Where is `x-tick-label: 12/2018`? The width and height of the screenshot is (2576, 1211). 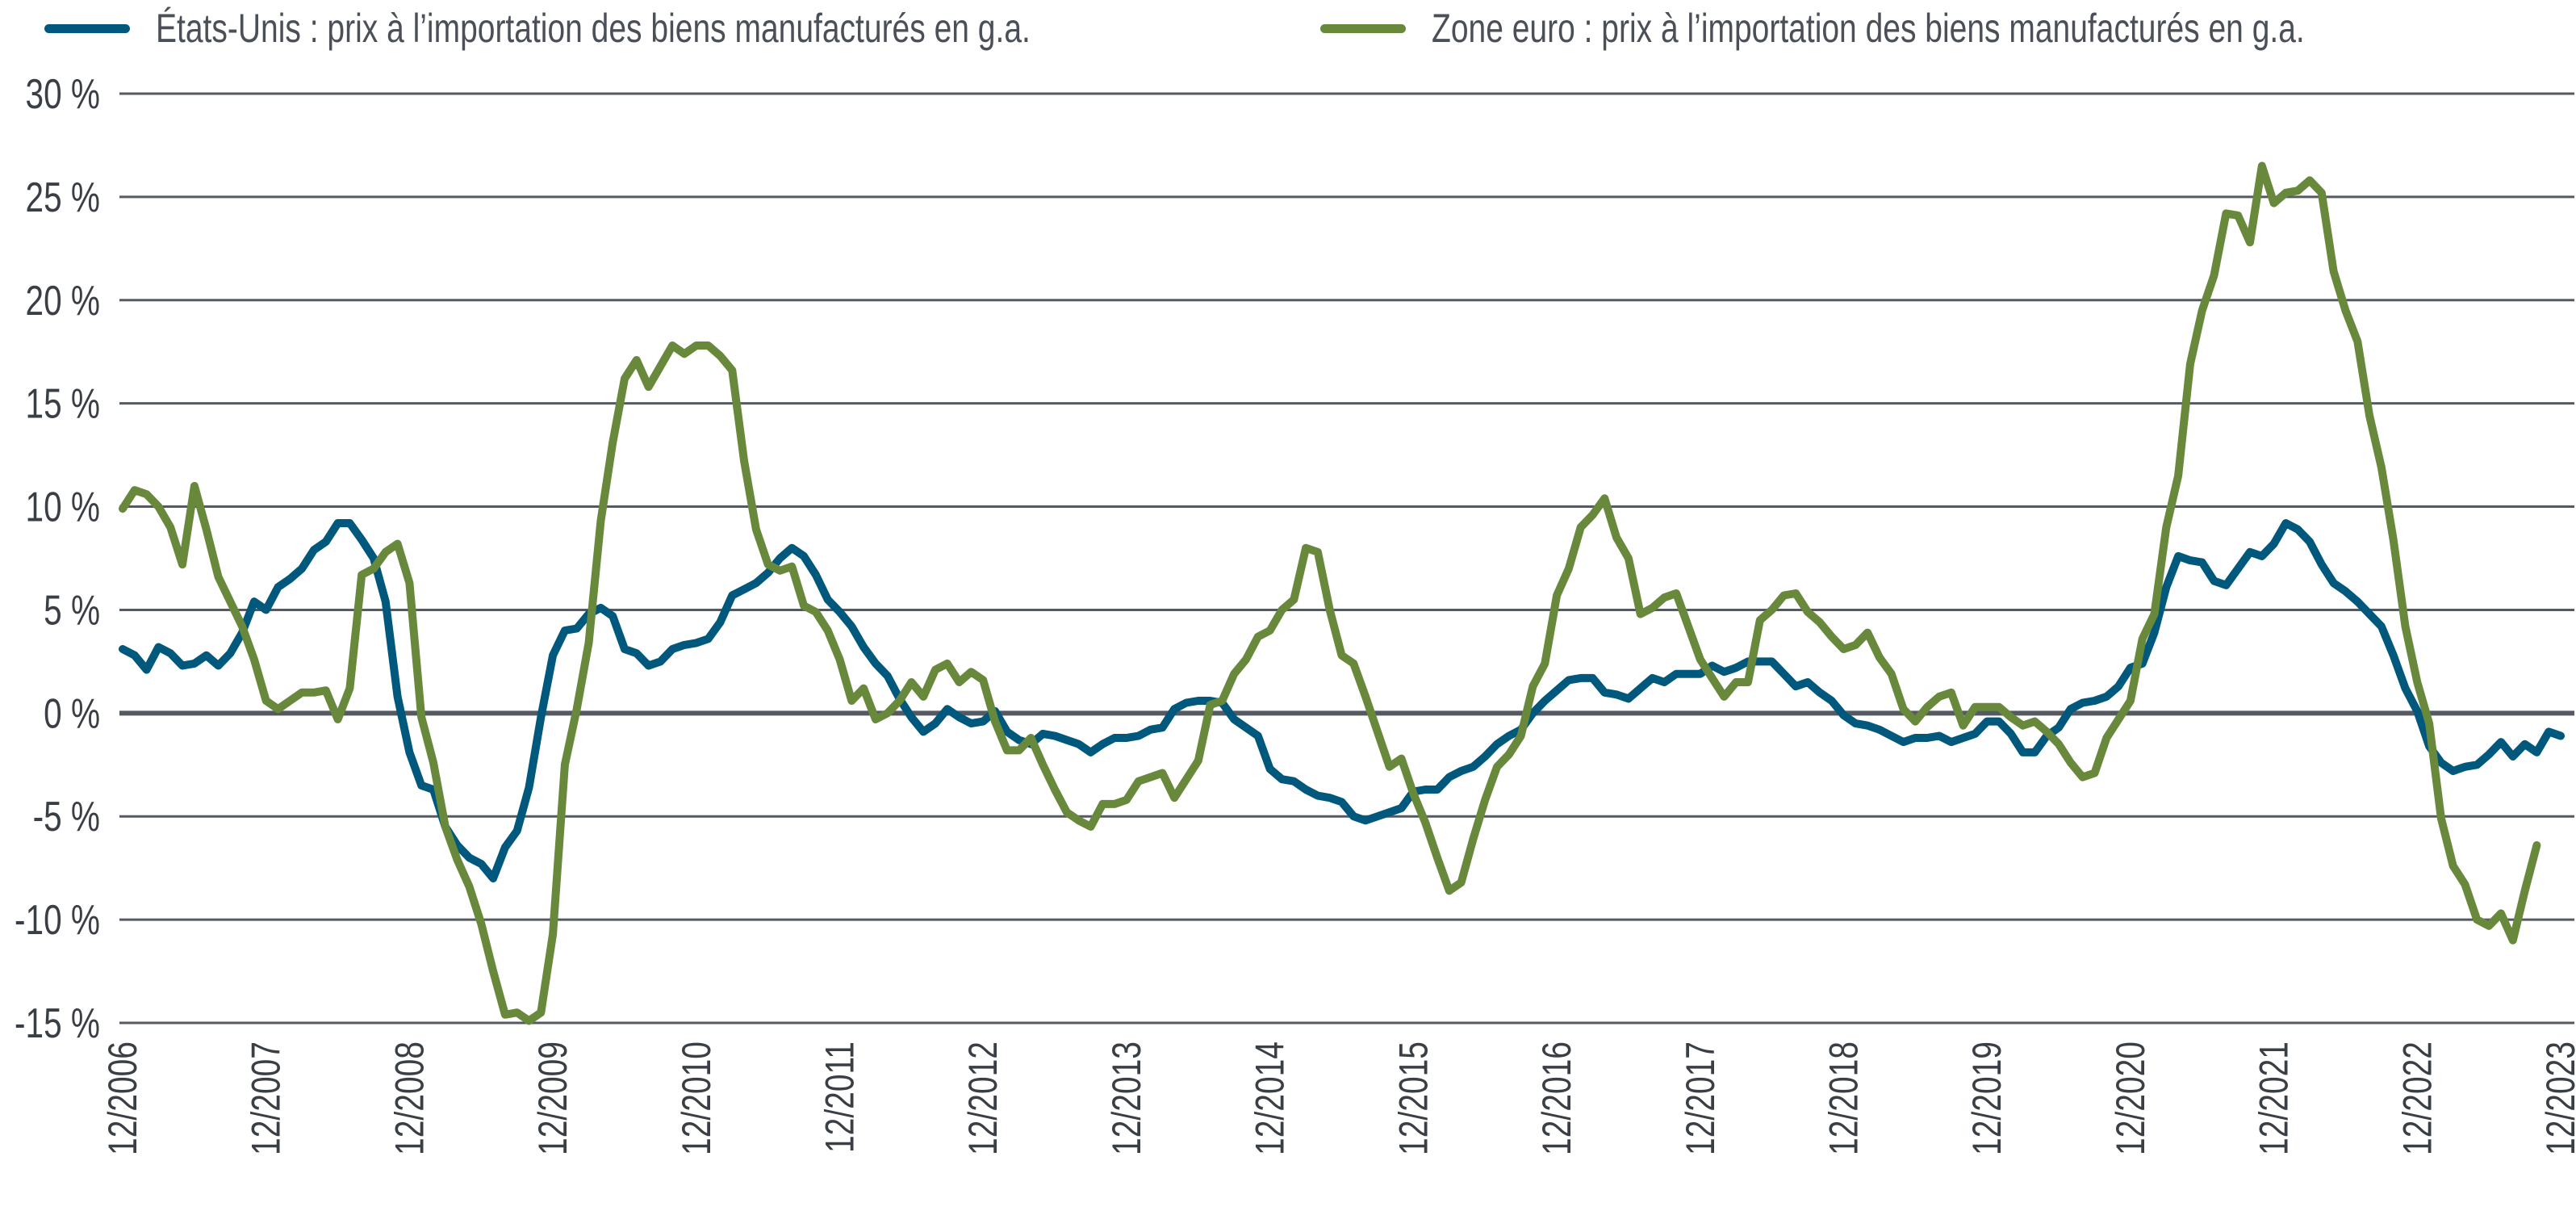
x-tick-label: 12/2018 is located at coordinates (1844, 1098).